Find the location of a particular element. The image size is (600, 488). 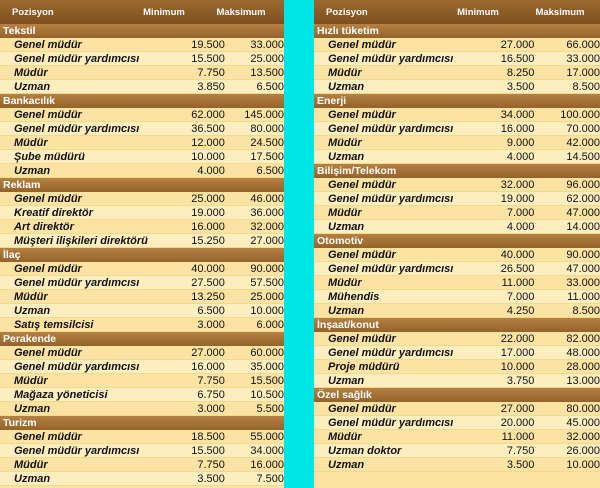

maximum-cell: 6.500 is located at coordinates (270, 170).